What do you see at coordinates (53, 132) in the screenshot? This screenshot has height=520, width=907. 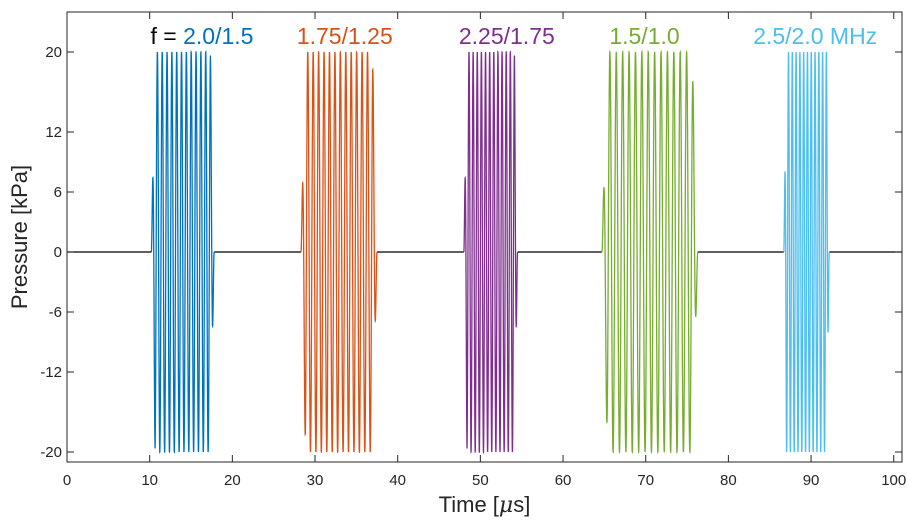 I see `y-tick-label: 12` at bounding box center [53, 132].